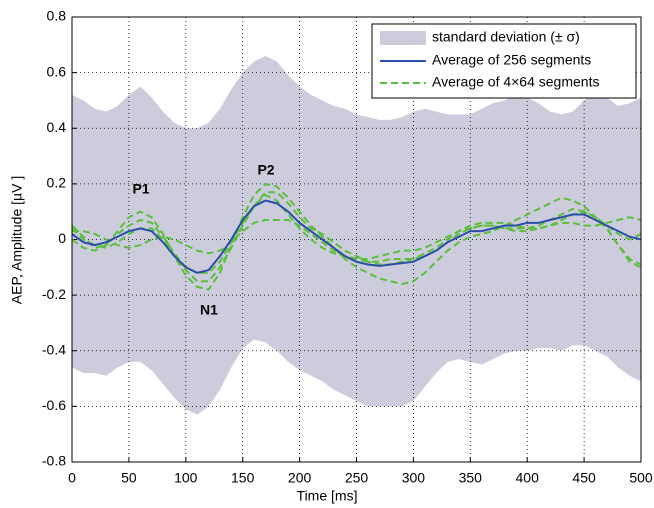  What do you see at coordinates (140, 189) in the screenshot?
I see `peak-label: P1` at bounding box center [140, 189].